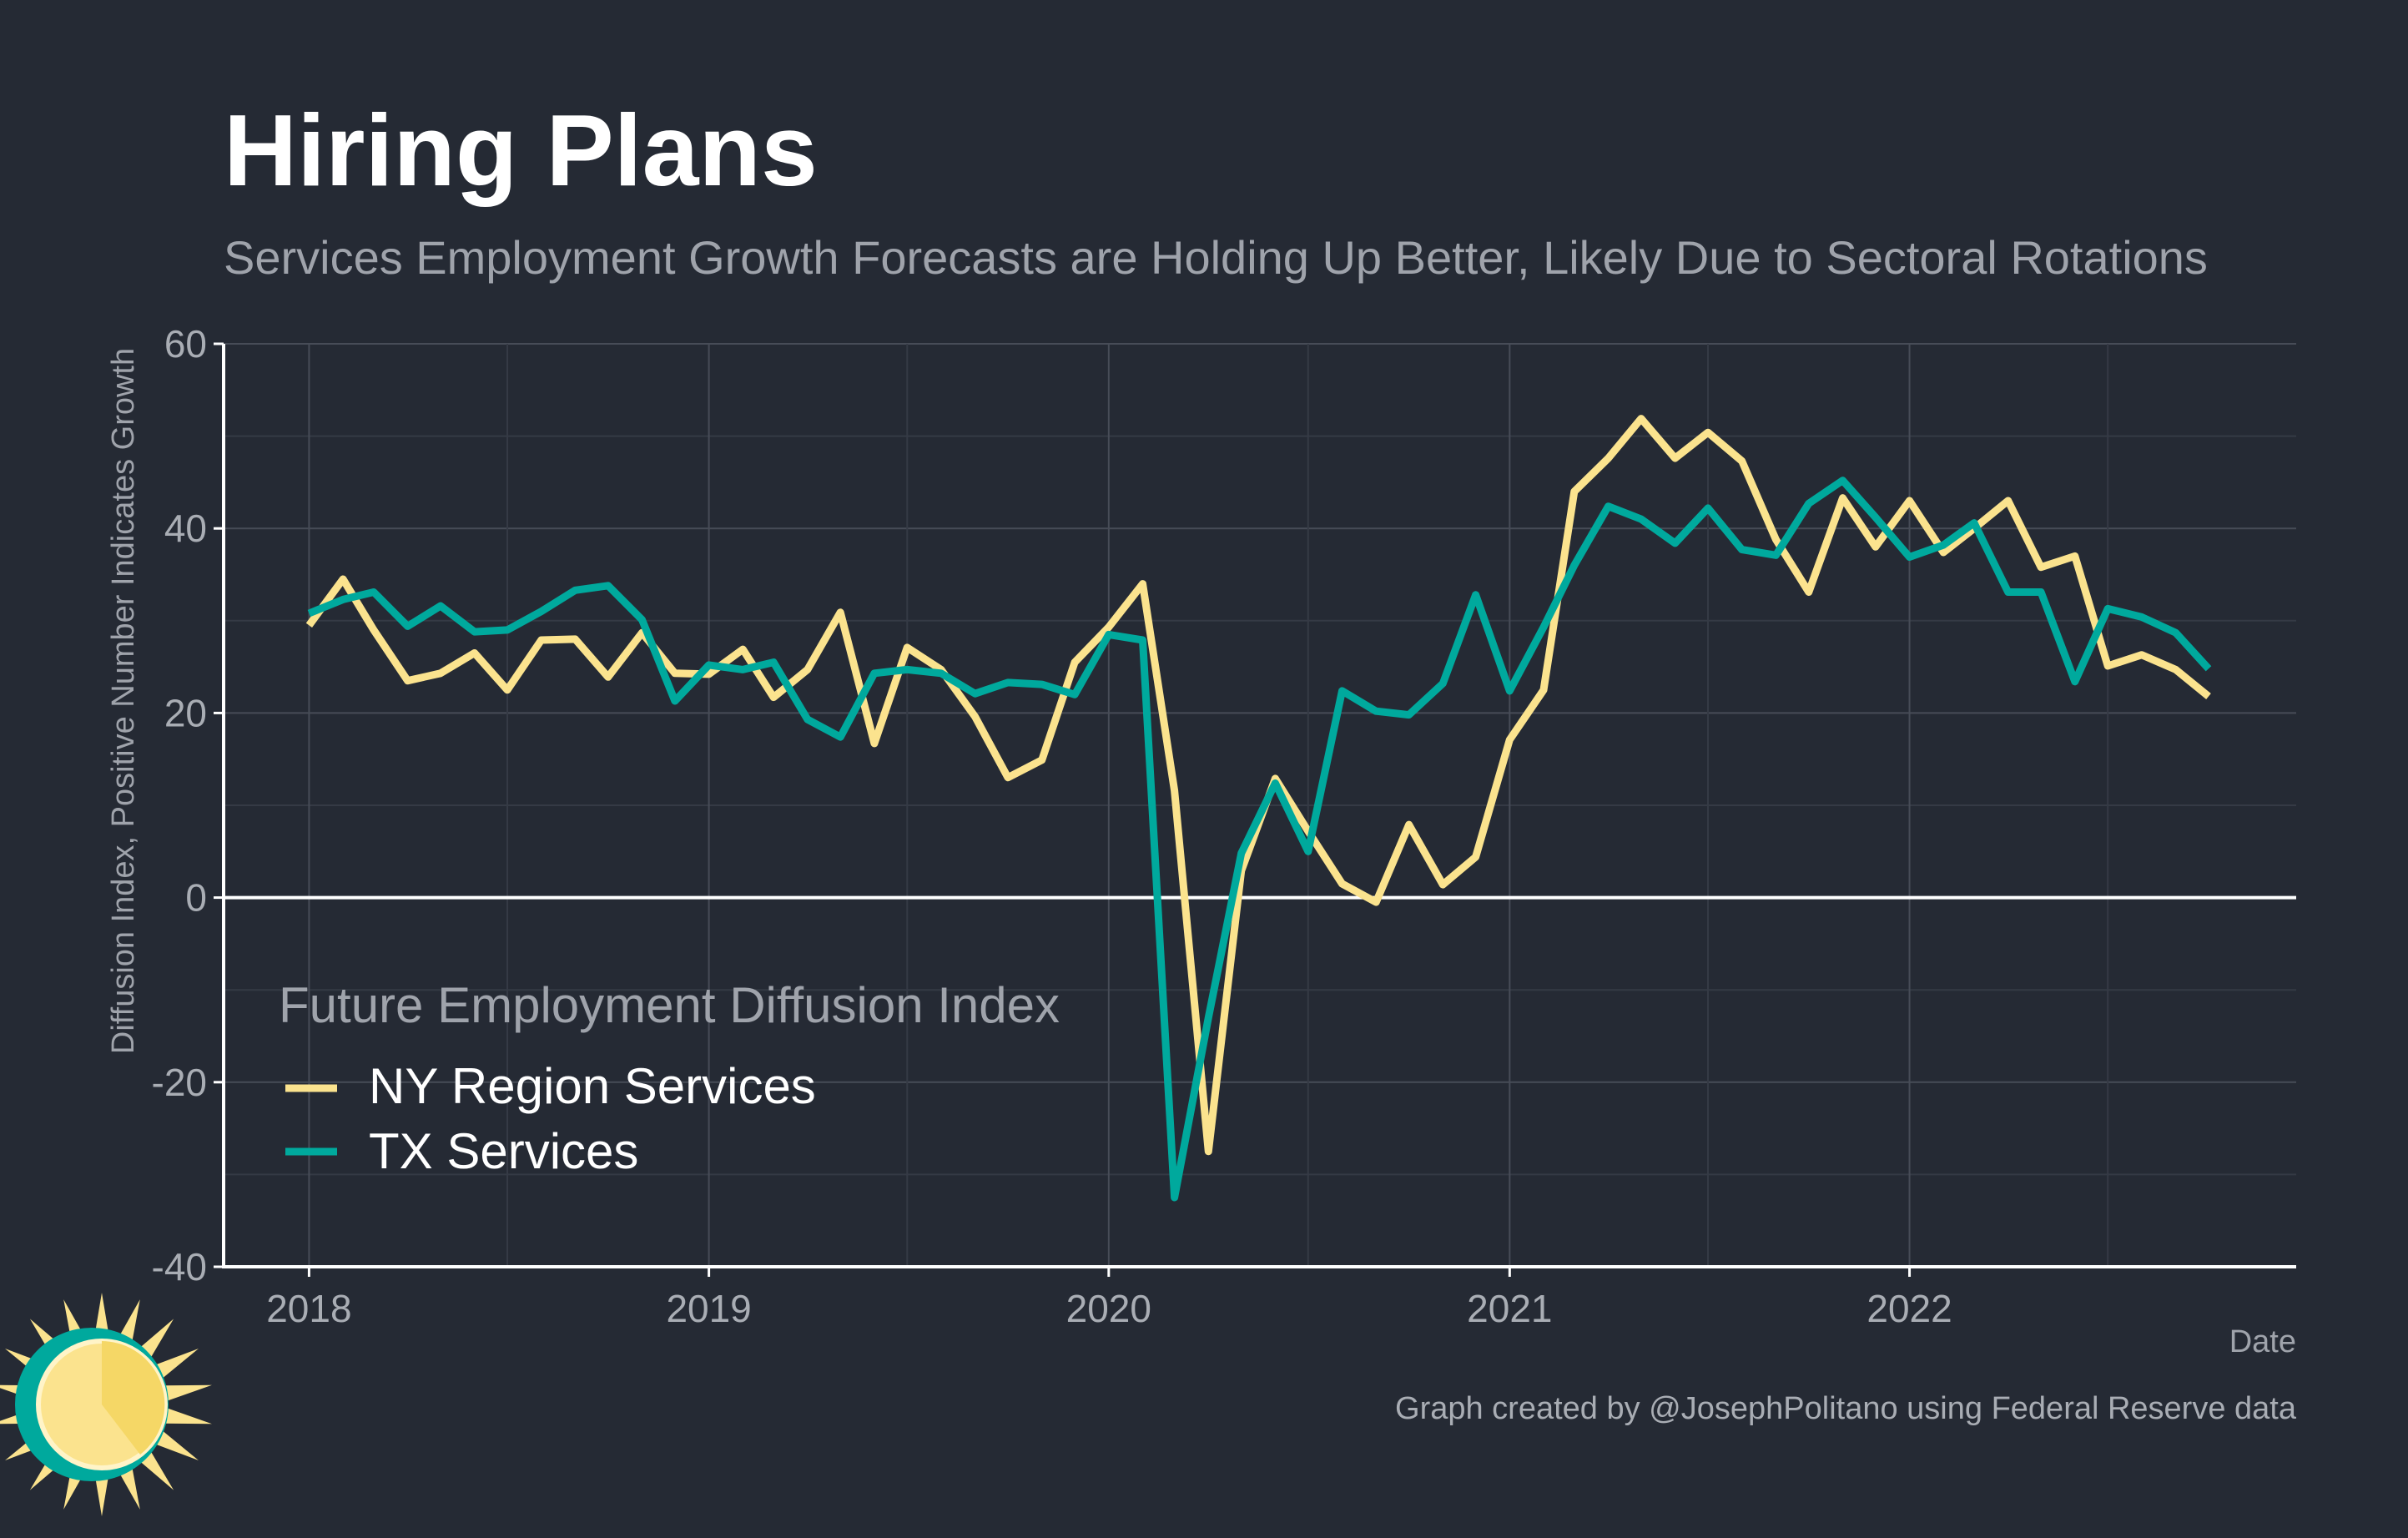 This screenshot has height=1538, width=2408. What do you see at coordinates (1509, 1308) in the screenshot?
I see `x-tick-label: 2021` at bounding box center [1509, 1308].